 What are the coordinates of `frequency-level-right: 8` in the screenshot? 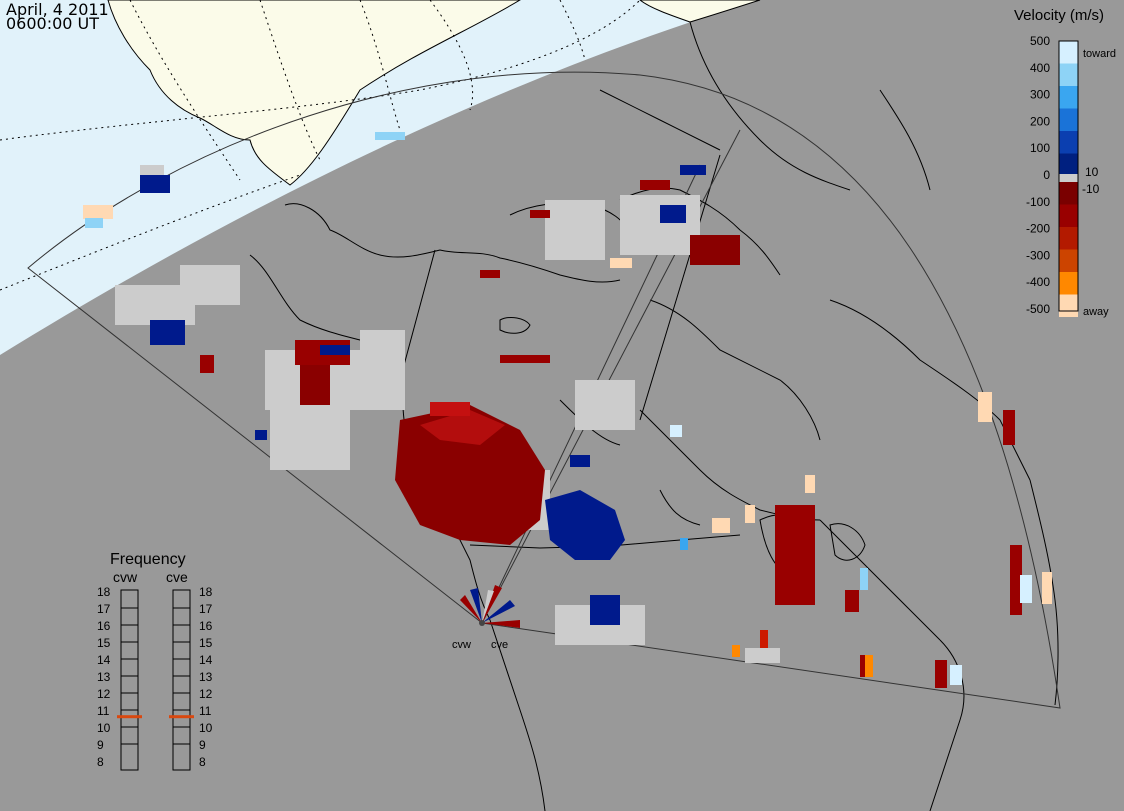 It's located at (202, 762).